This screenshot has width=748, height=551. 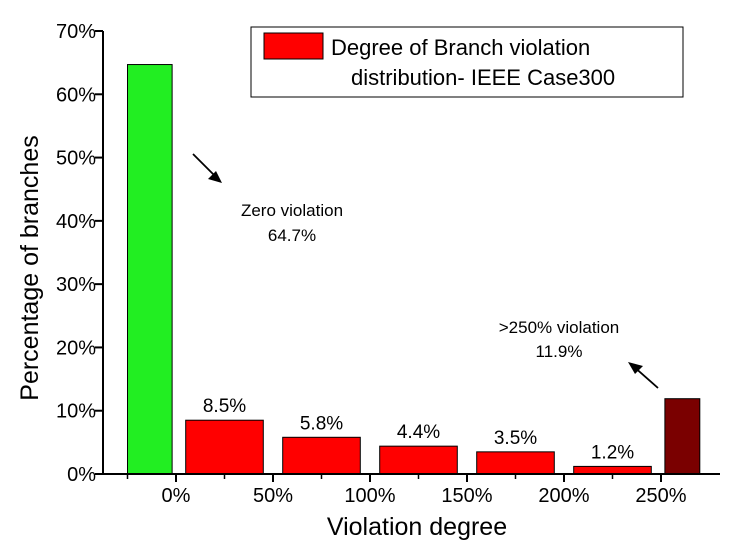 What do you see at coordinates (76, 412) in the screenshot?
I see `y-tick-label: 10%` at bounding box center [76, 412].